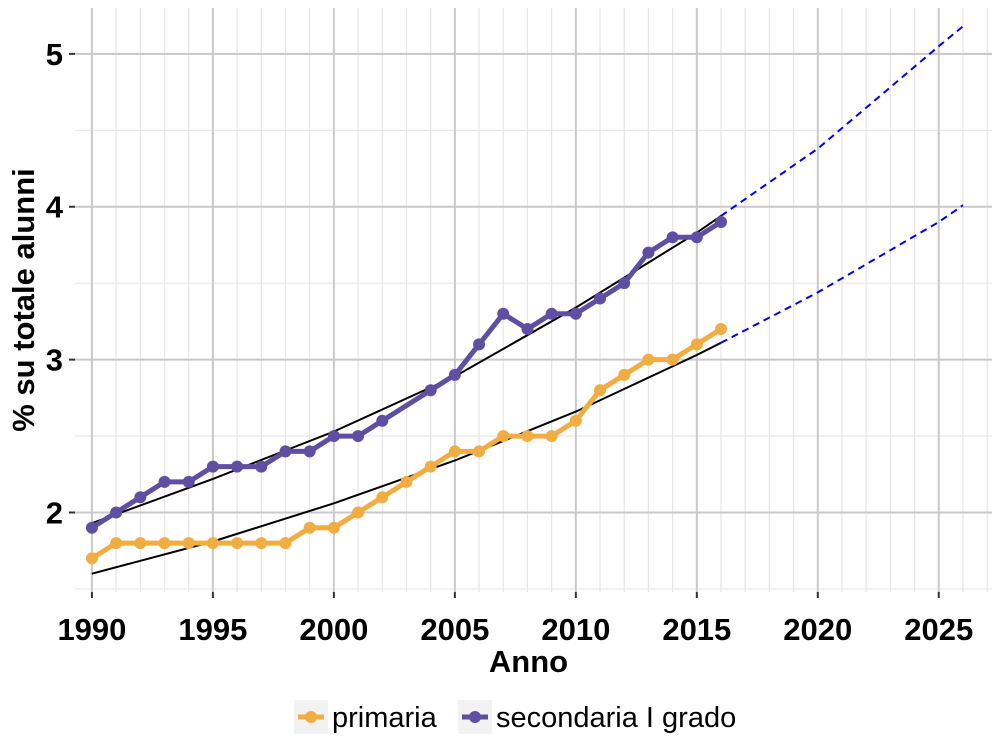  What do you see at coordinates (54, 360) in the screenshot?
I see `y-tick-label: 3` at bounding box center [54, 360].